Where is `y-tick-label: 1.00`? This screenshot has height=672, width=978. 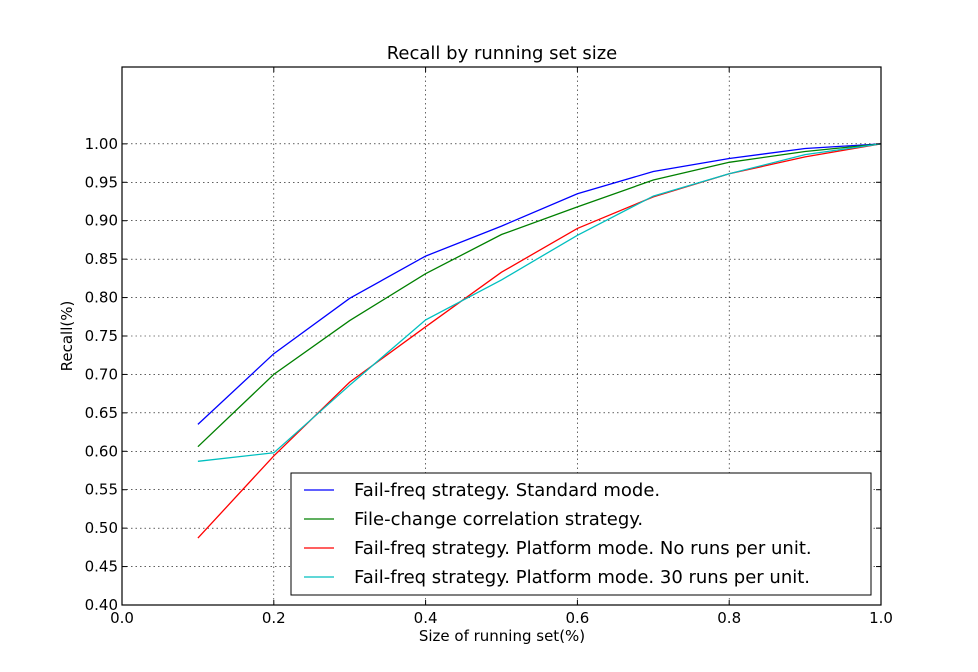
y-tick-label: 1.00 is located at coordinates (101, 144).